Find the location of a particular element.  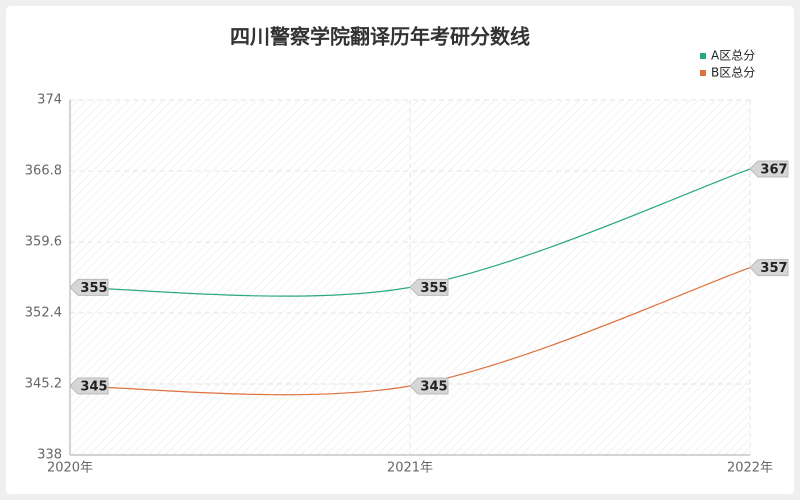

data-label: 357 is located at coordinates (769, 268).